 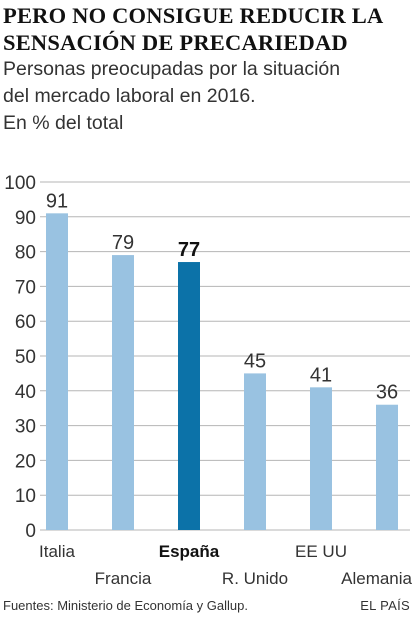 I want to click on category-label: Alemania, so click(x=376, y=578).